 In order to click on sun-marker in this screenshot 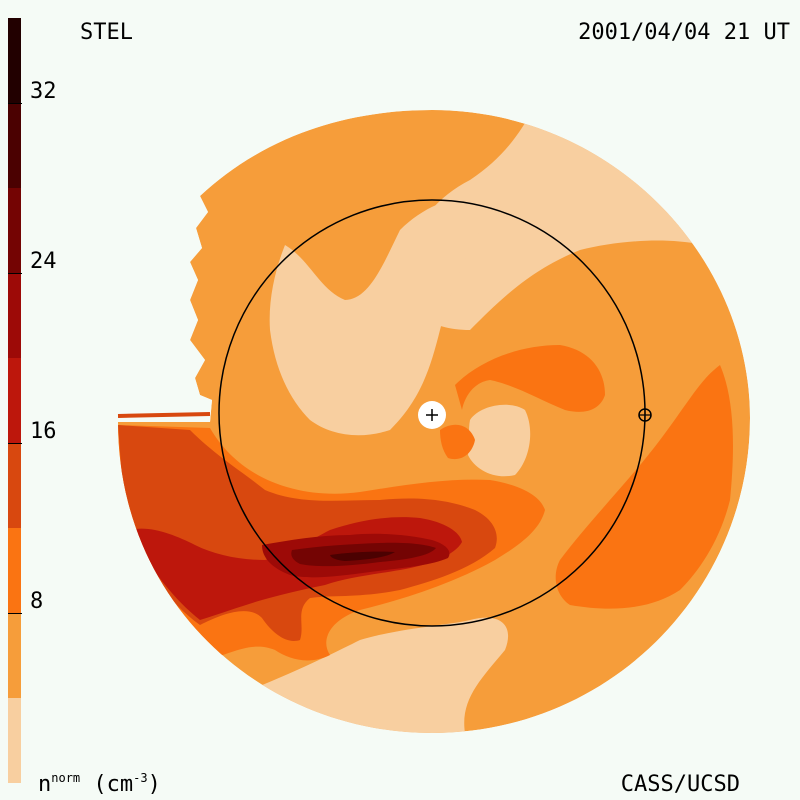, I will do `click(432, 415)`.